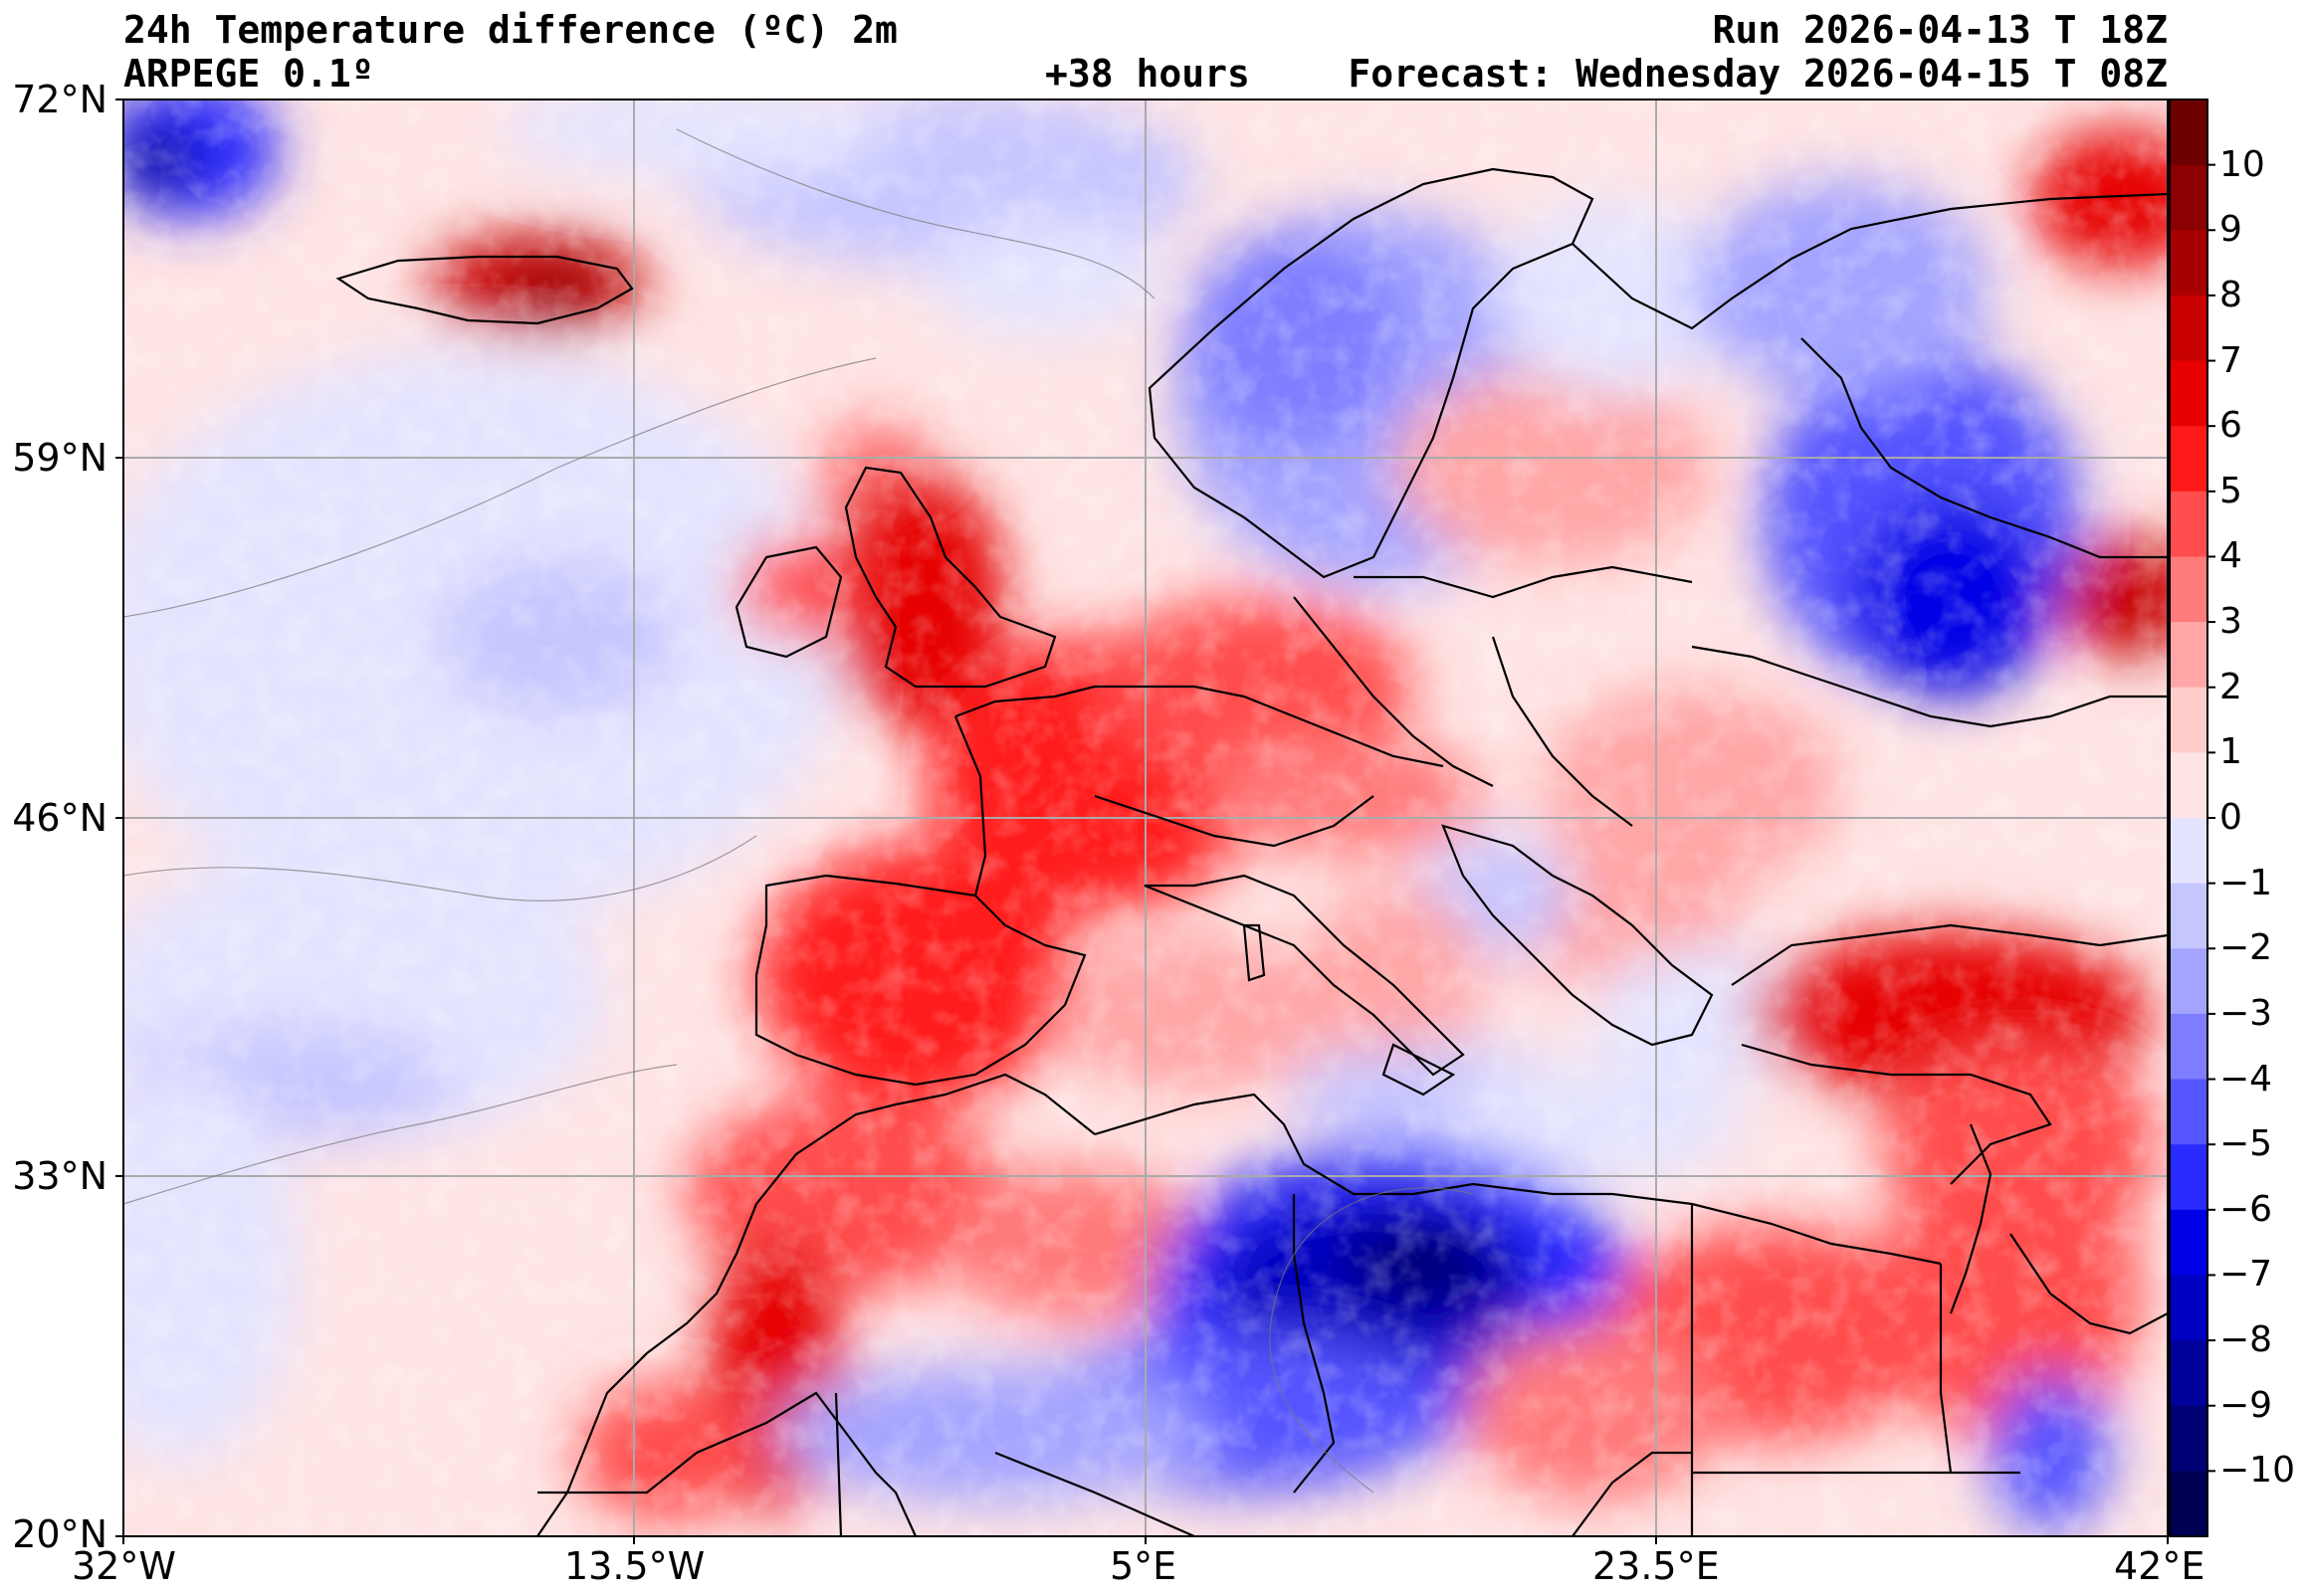  Describe the element at coordinates (60, 458) in the screenshot. I see `lat-label-59n: 59°N` at that location.